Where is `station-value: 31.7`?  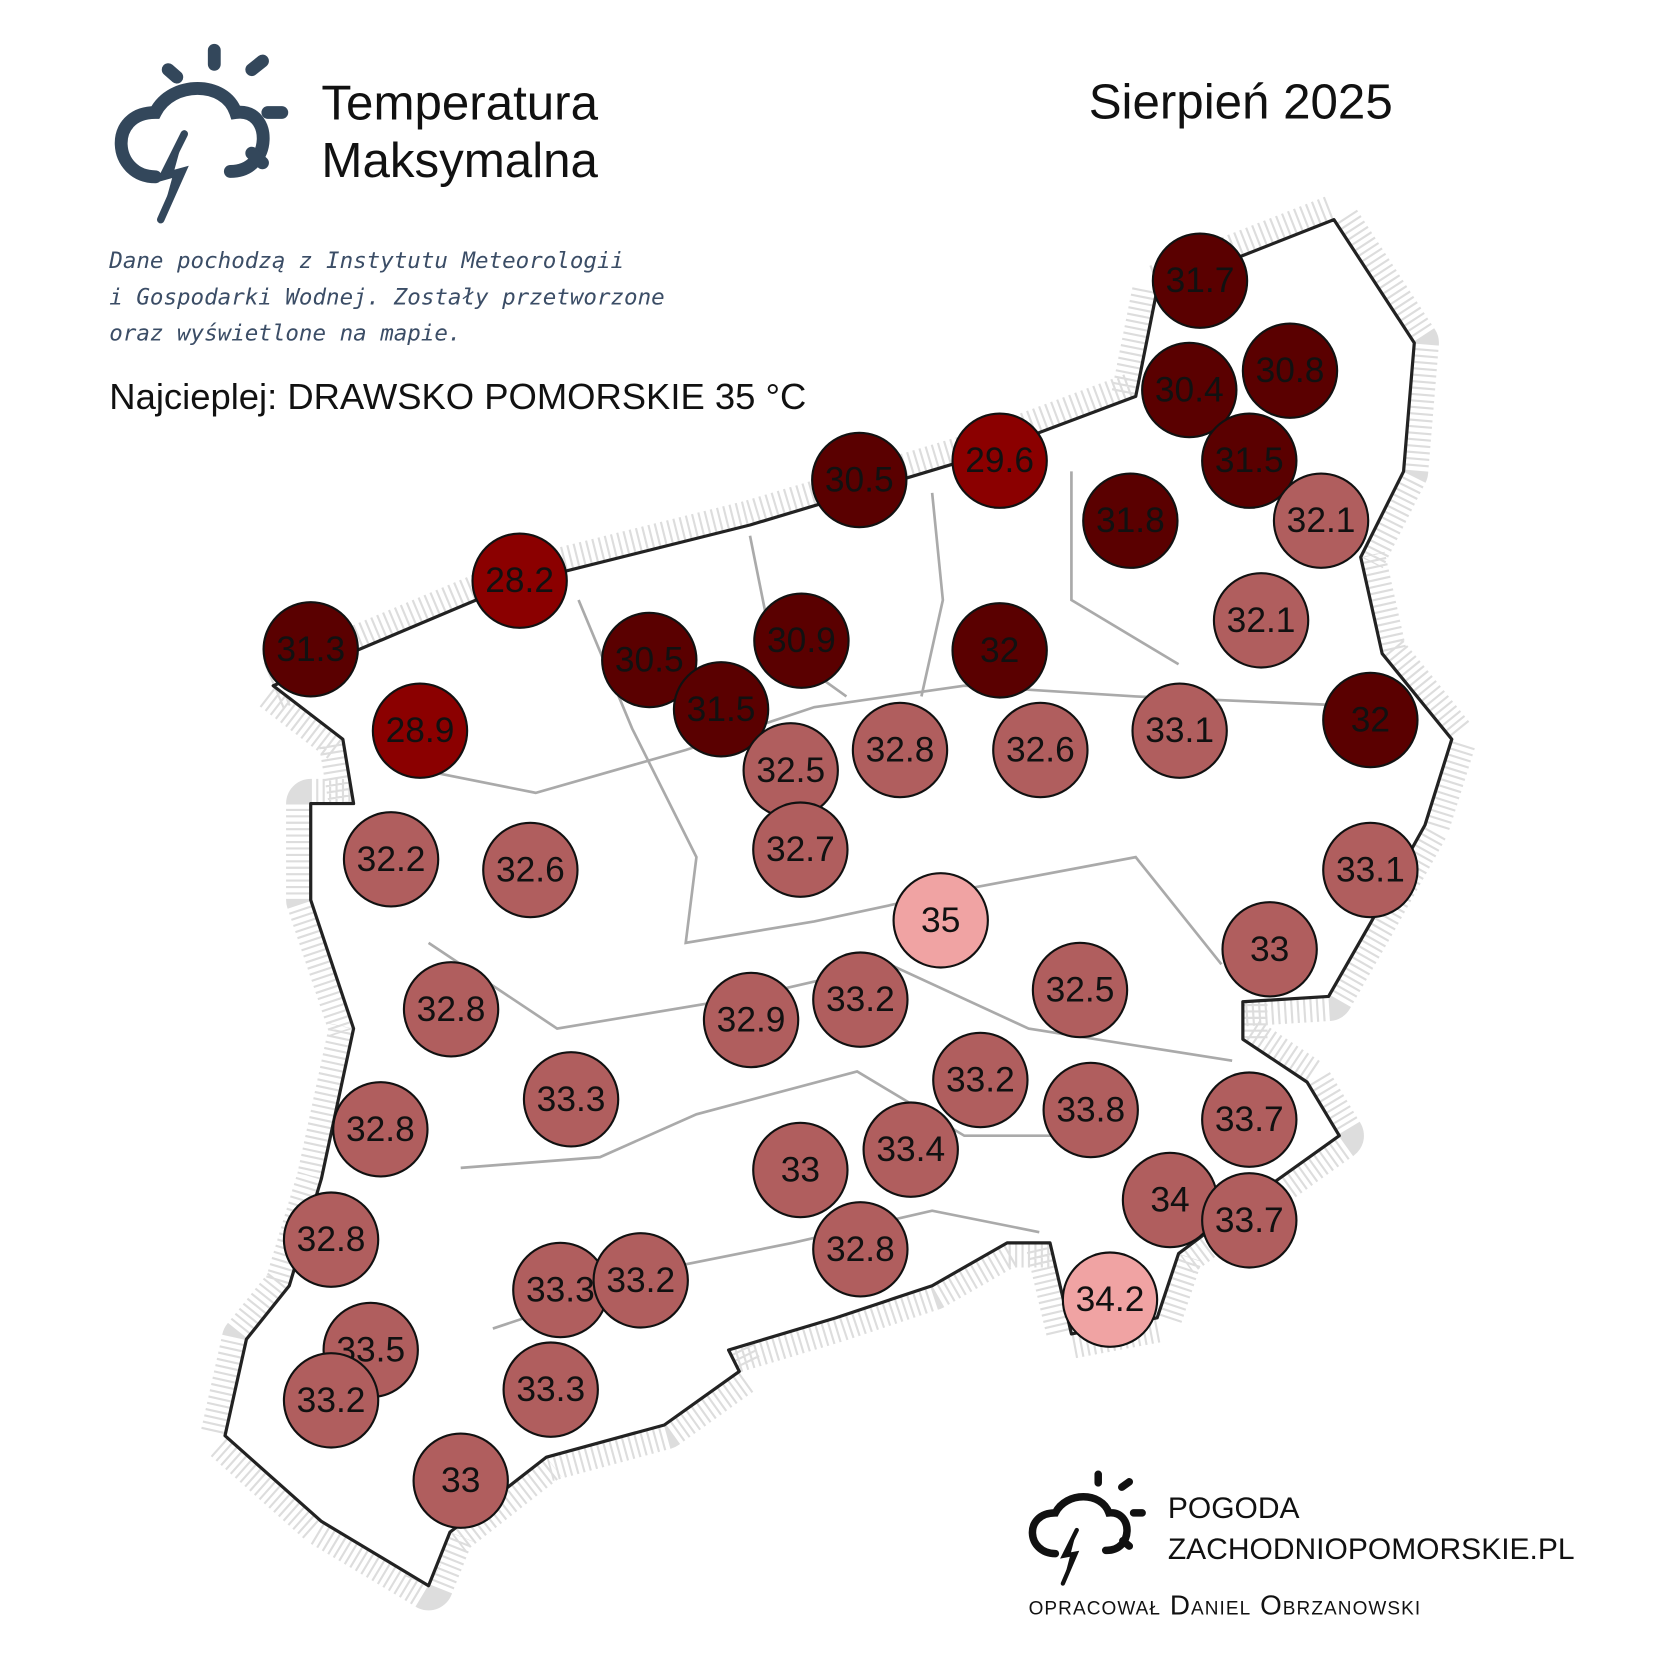 station-value: 31.7 is located at coordinates (1200, 280).